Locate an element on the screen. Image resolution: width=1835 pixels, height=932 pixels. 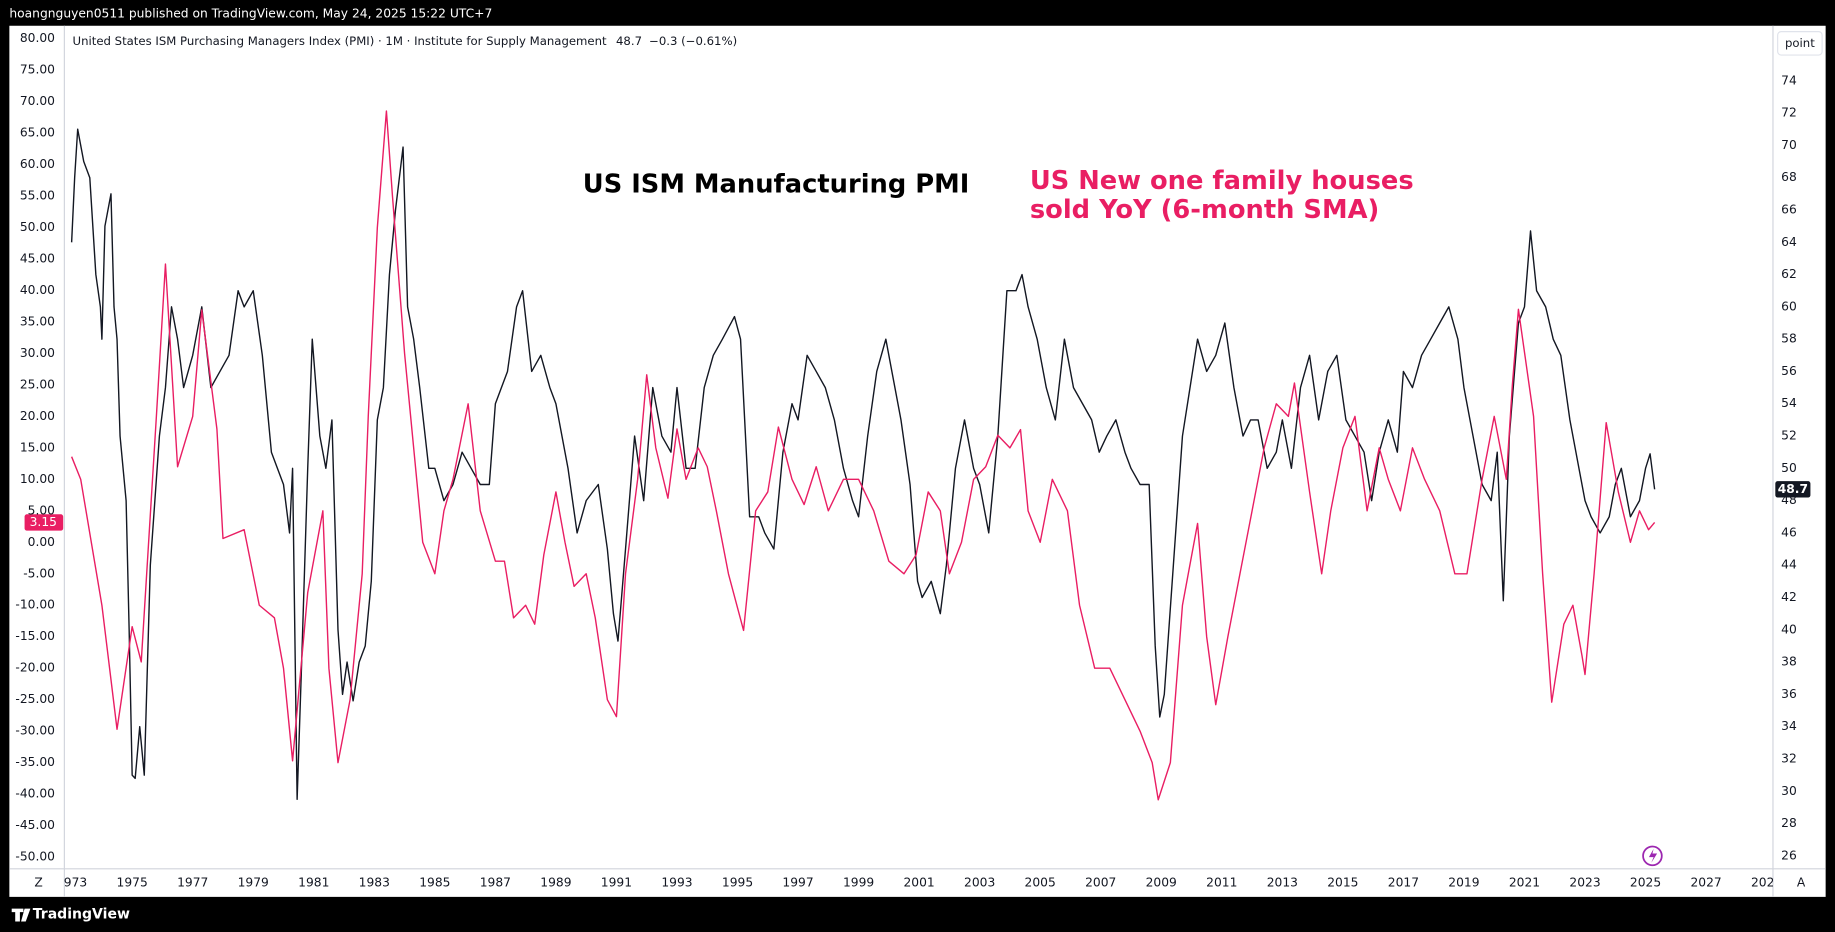
y-tick-label: -50.00 is located at coordinates (35, 857).